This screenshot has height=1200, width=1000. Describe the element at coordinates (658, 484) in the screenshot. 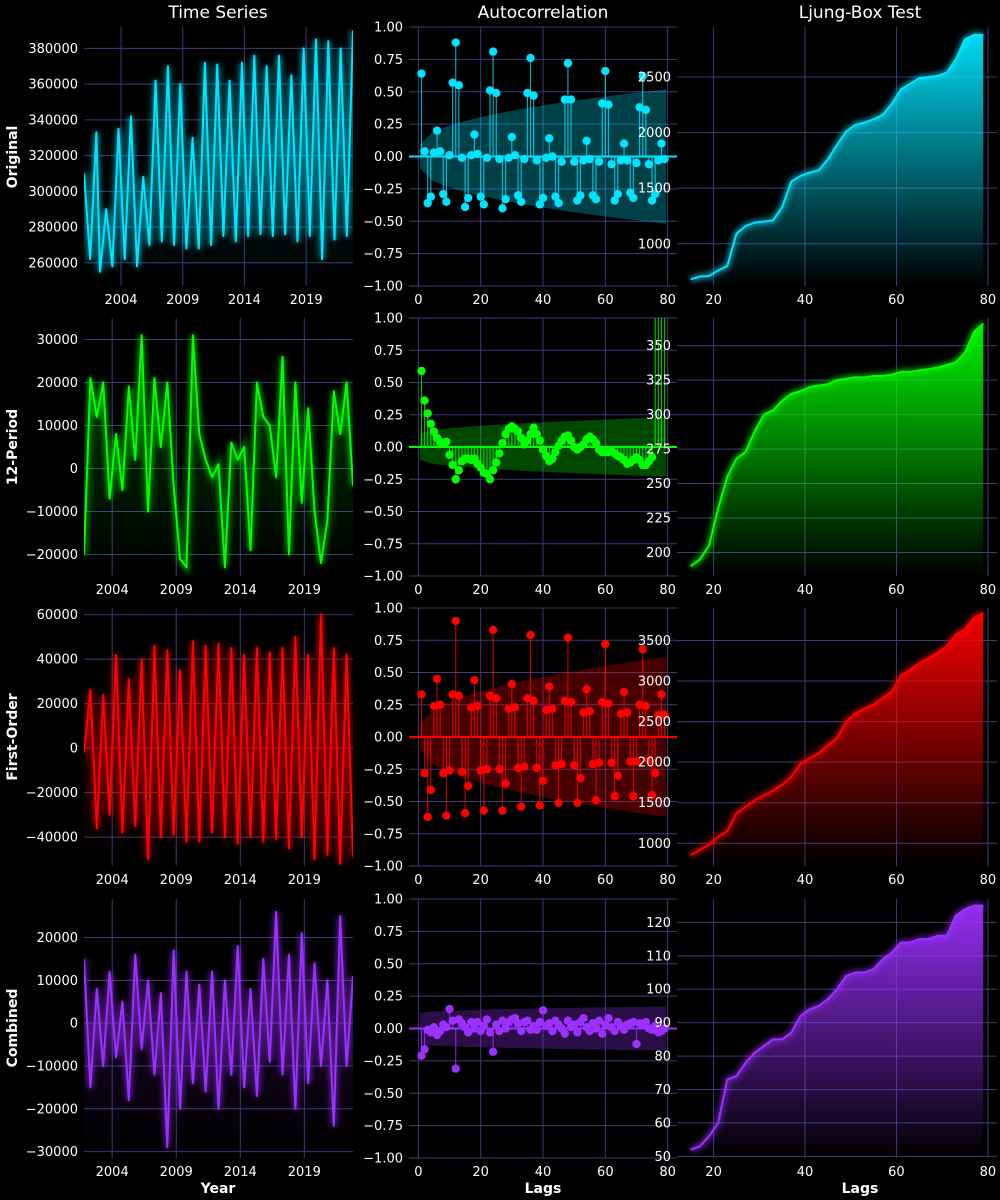

I see `y-tick-label: 250` at that location.